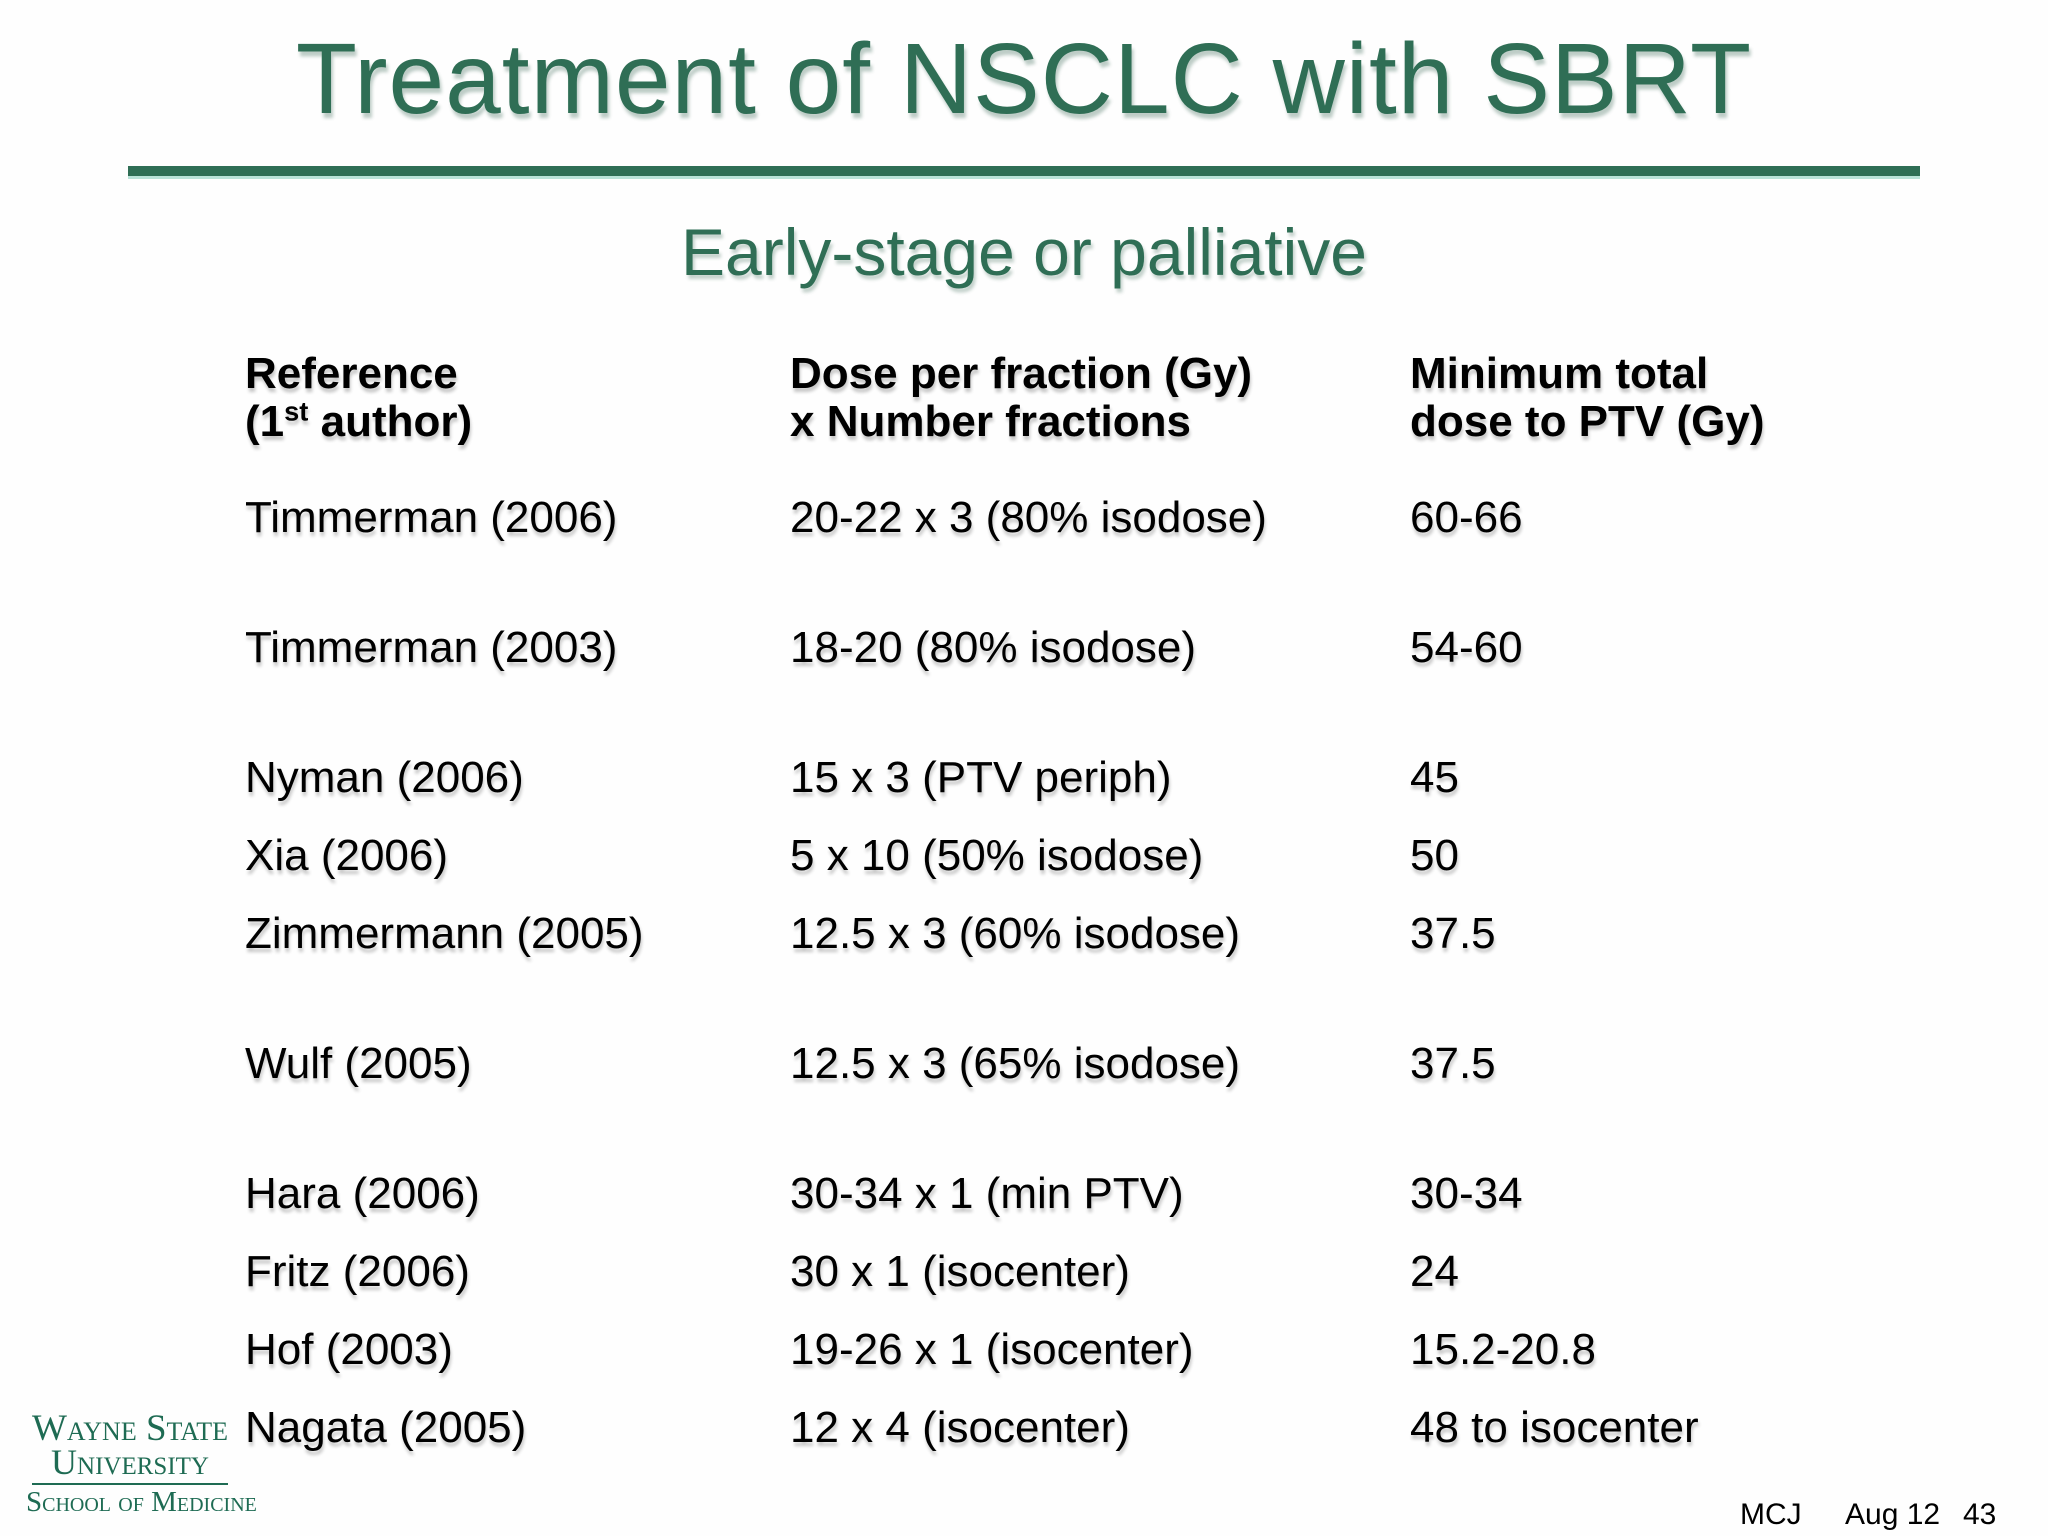  I want to click on table-row: Wulf (2005) 12.5 x 3 (65% isodose) 37.5, so click(1042, 1064).